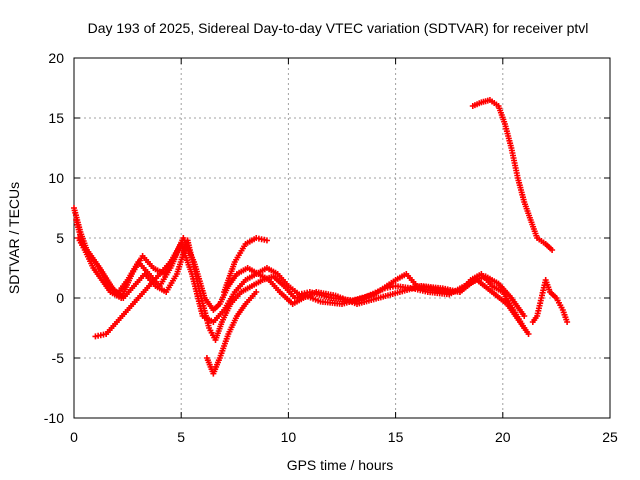 Image resolution: width=640 pixels, height=480 pixels. What do you see at coordinates (181, 437) in the screenshot?
I see `x-tick-label: 5` at bounding box center [181, 437].